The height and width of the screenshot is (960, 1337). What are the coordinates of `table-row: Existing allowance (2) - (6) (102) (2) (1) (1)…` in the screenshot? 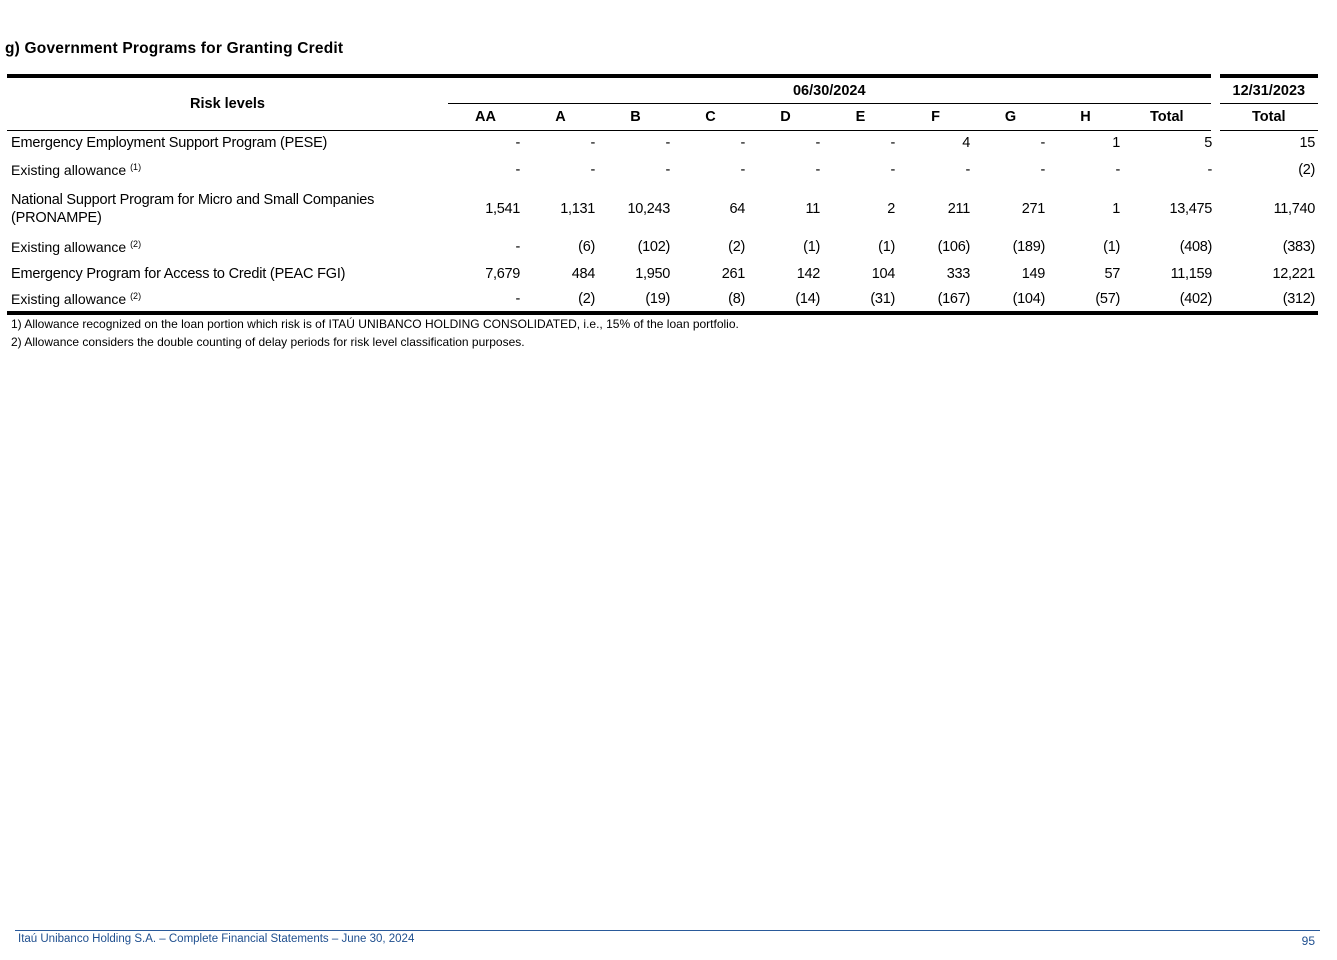 It's located at (662, 247).